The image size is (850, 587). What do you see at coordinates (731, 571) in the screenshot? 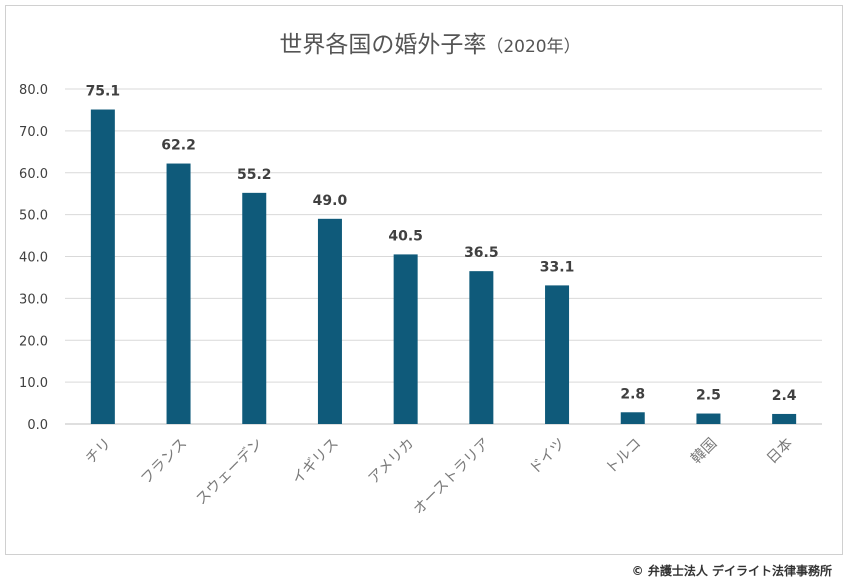
I see `copyright-credit: © 弁護士法人 デイライト法律事務所` at bounding box center [731, 571].